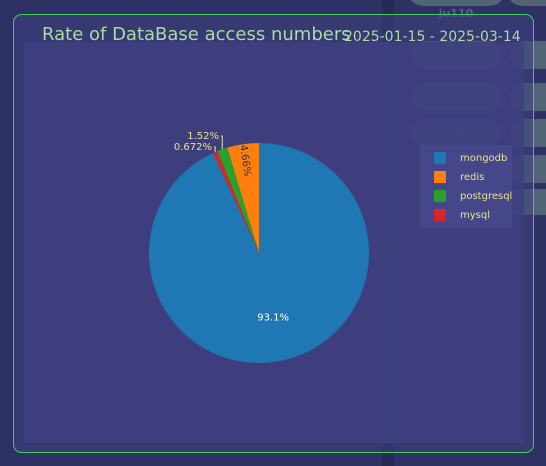 This screenshot has width=546, height=466. Describe the element at coordinates (483, 158) in the screenshot. I see `legend-label: mongodb` at that location.